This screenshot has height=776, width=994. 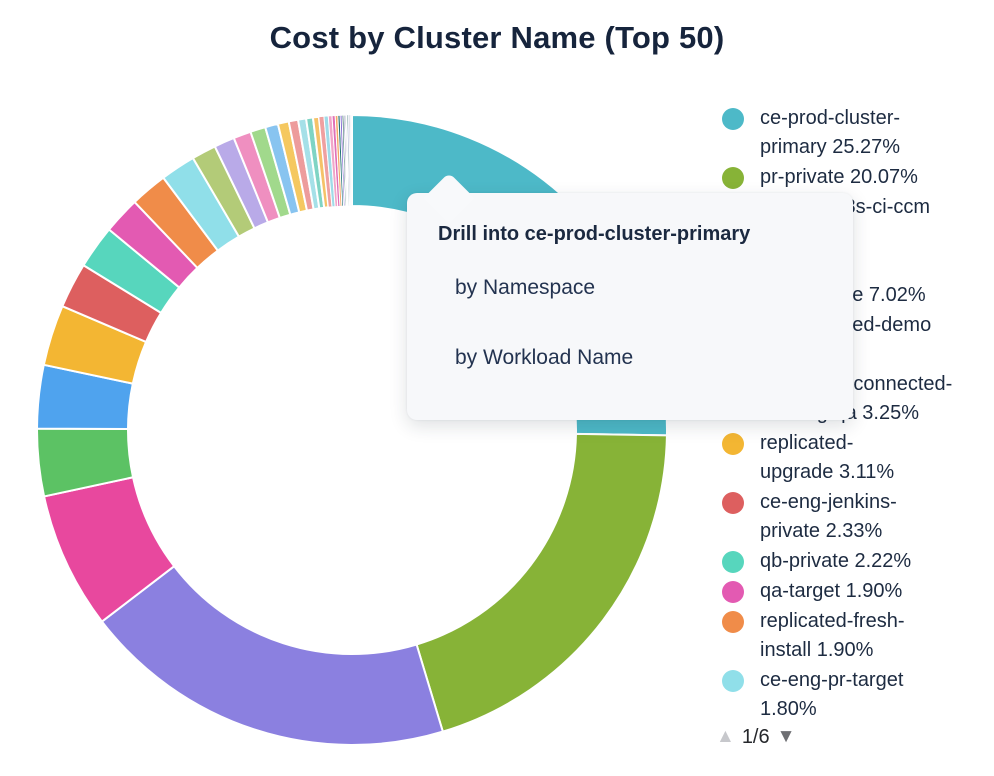 I want to click on legend-page-down-icon: ▼, so click(x=786, y=736).